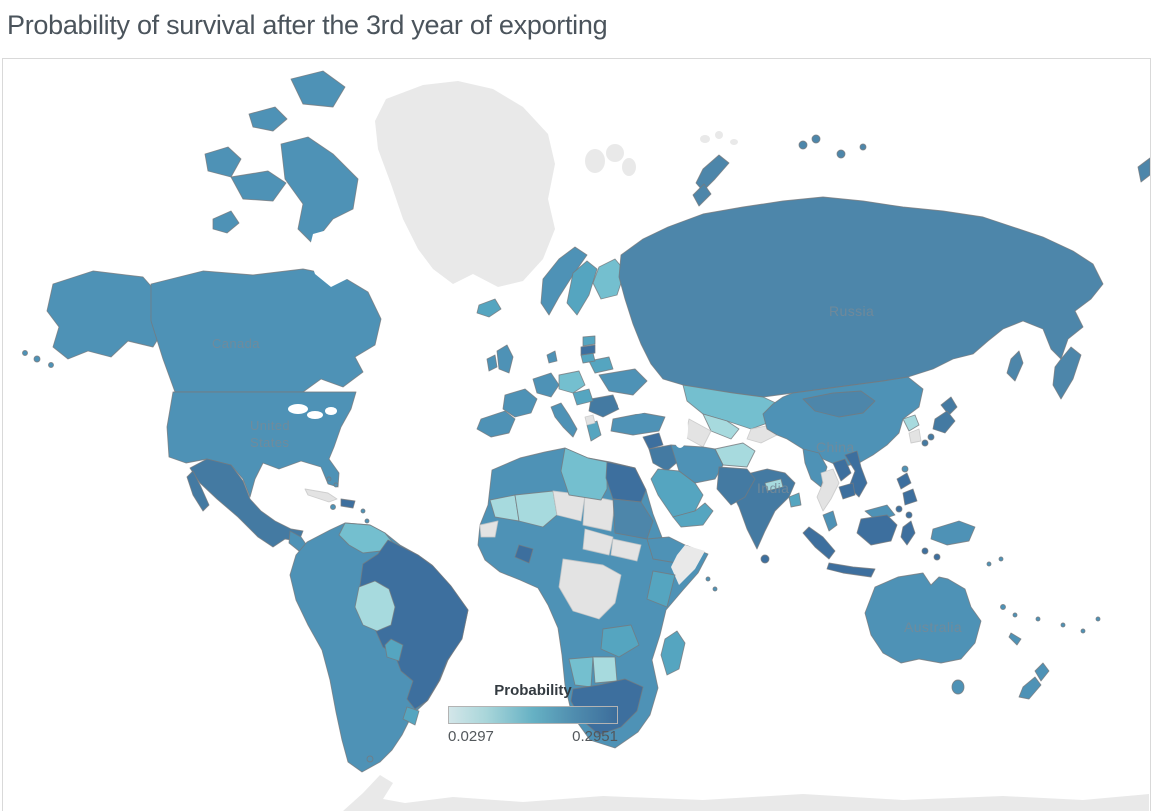 The image size is (1153, 811). What do you see at coordinates (1043, 601) in the screenshot?
I see `pacific-islands` at bounding box center [1043, 601].